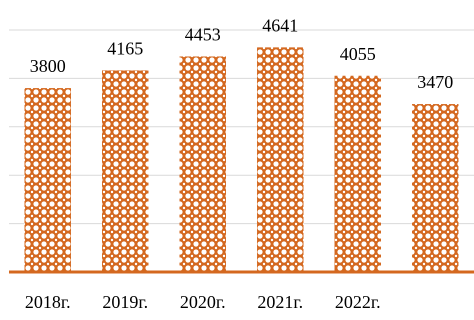 The image size is (474, 320). I want to click on data-label: 4055, so click(358, 54).